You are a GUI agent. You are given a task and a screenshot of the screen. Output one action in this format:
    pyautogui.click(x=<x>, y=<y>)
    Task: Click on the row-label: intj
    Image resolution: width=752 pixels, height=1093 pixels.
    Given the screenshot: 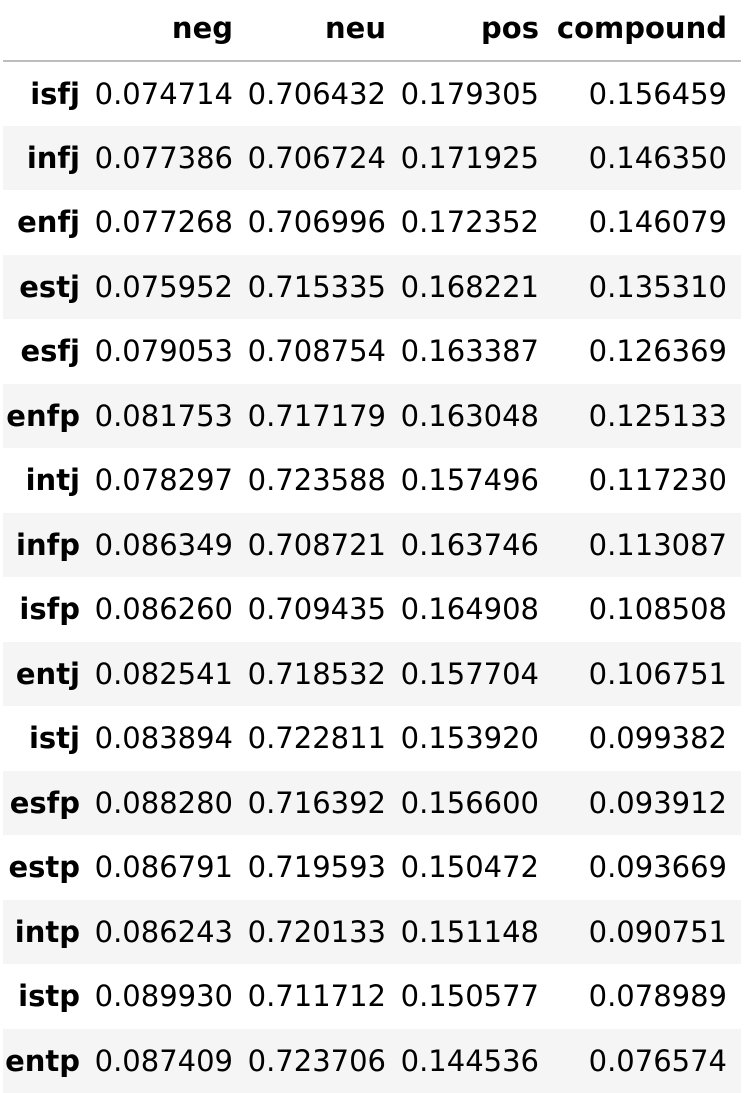 What is the action you would take?
    pyautogui.click(x=47, y=480)
    